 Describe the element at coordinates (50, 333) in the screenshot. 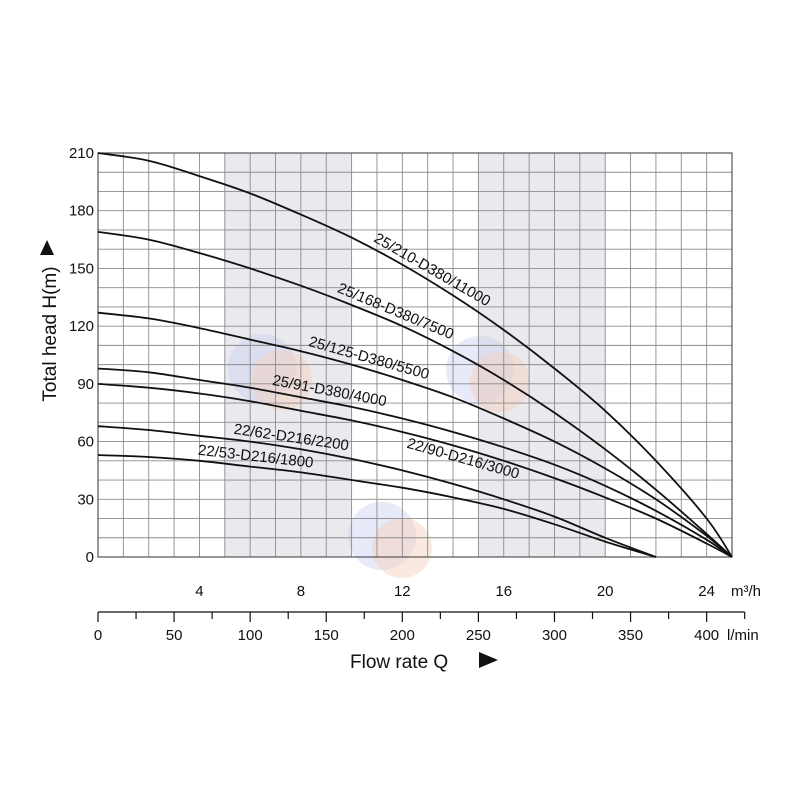

I see `y-axis-title: Total head H(m)` at that location.